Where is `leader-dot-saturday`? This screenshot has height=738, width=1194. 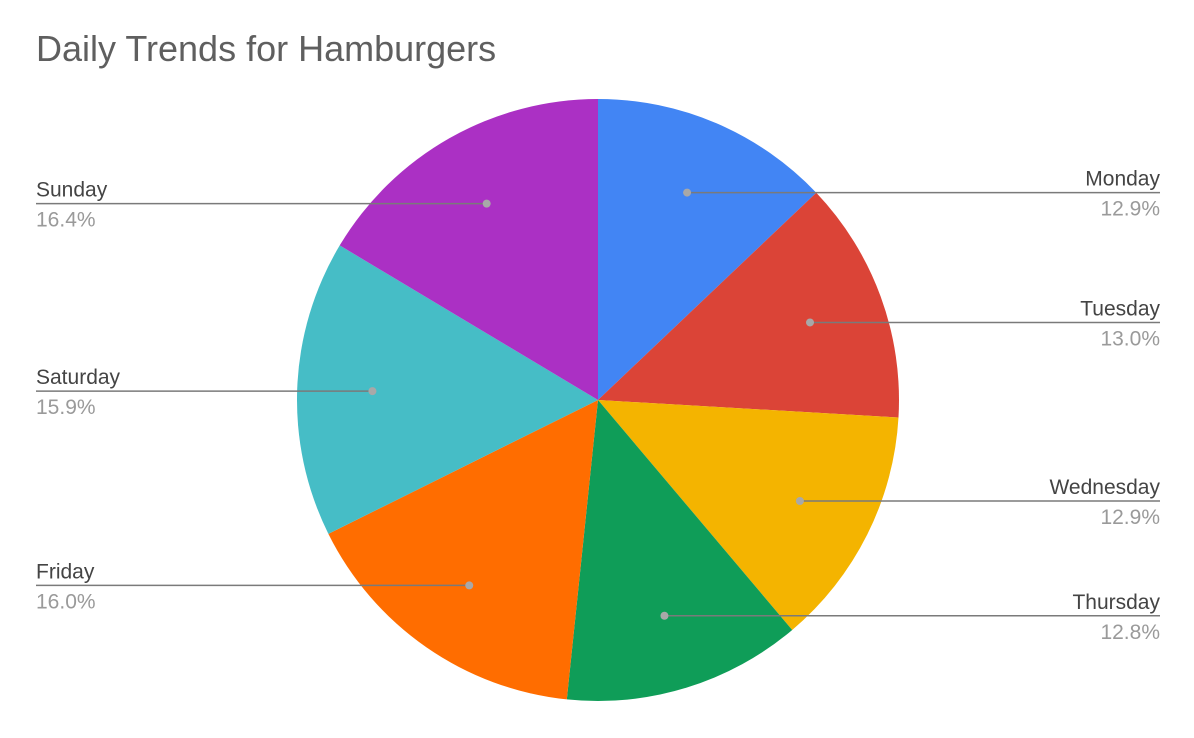 leader-dot-saturday is located at coordinates (372, 391).